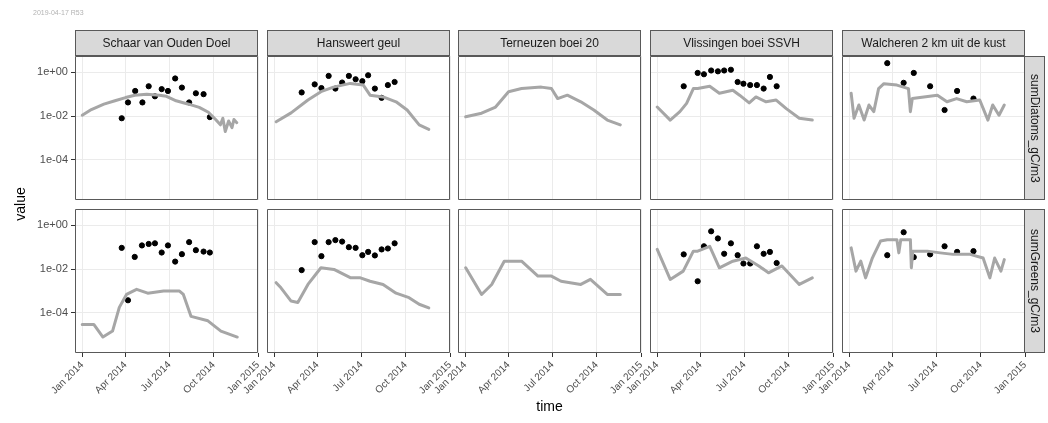  What do you see at coordinates (20, 204) in the screenshot?
I see `y-axis-title: value` at bounding box center [20, 204].